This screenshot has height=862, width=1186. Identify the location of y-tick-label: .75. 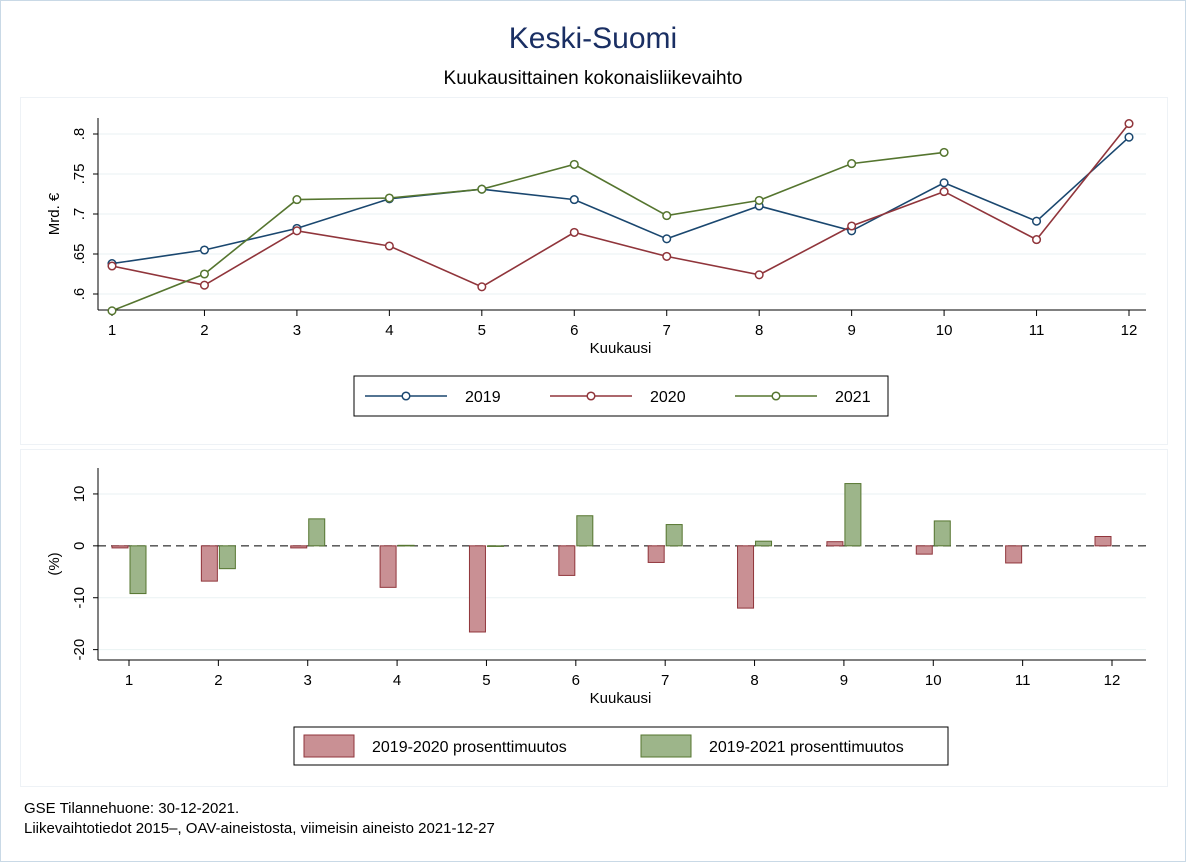
(79, 174).